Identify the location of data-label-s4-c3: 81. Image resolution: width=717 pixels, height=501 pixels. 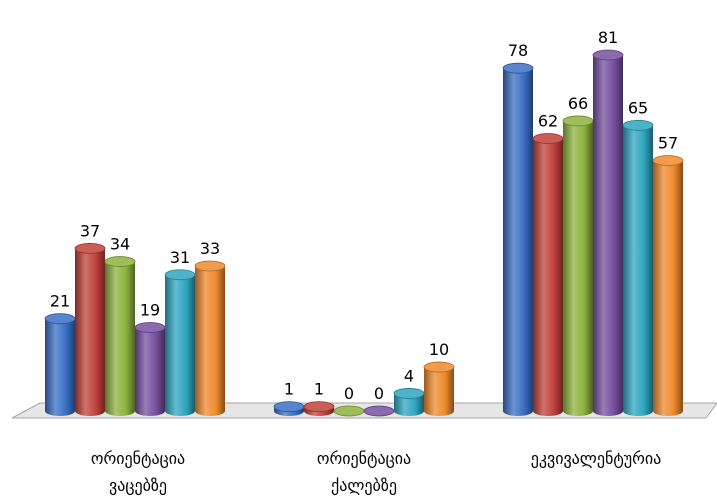
(608, 37).